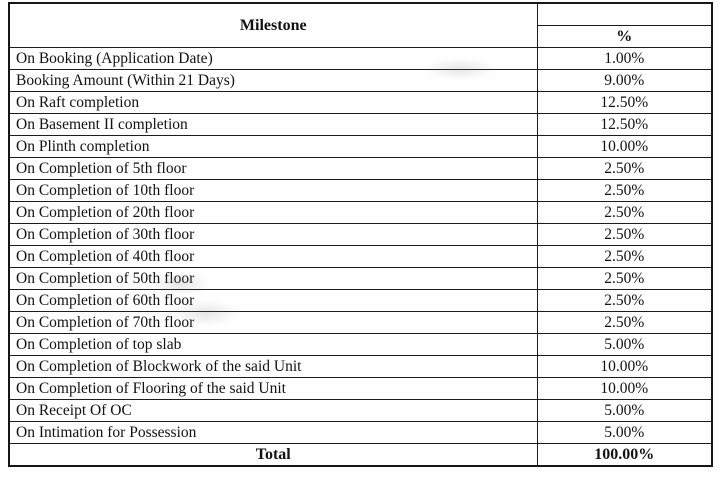 This screenshot has width=720, height=488. Describe the element at coordinates (273, 124) in the screenshot. I see `milestone-cell: On Basement II completion` at that location.